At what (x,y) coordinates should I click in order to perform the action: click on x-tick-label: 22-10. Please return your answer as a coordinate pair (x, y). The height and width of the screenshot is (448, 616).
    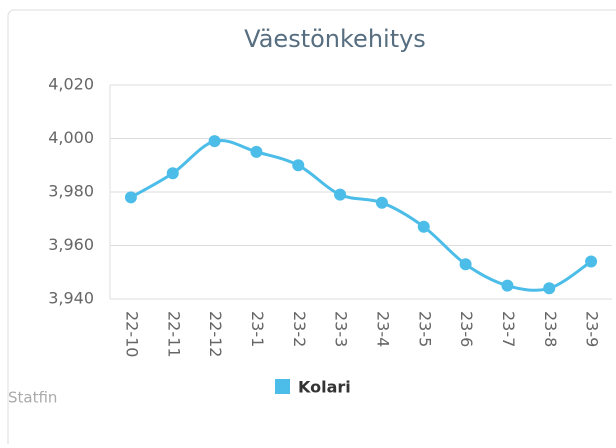
    Looking at the image, I should click on (131, 334).